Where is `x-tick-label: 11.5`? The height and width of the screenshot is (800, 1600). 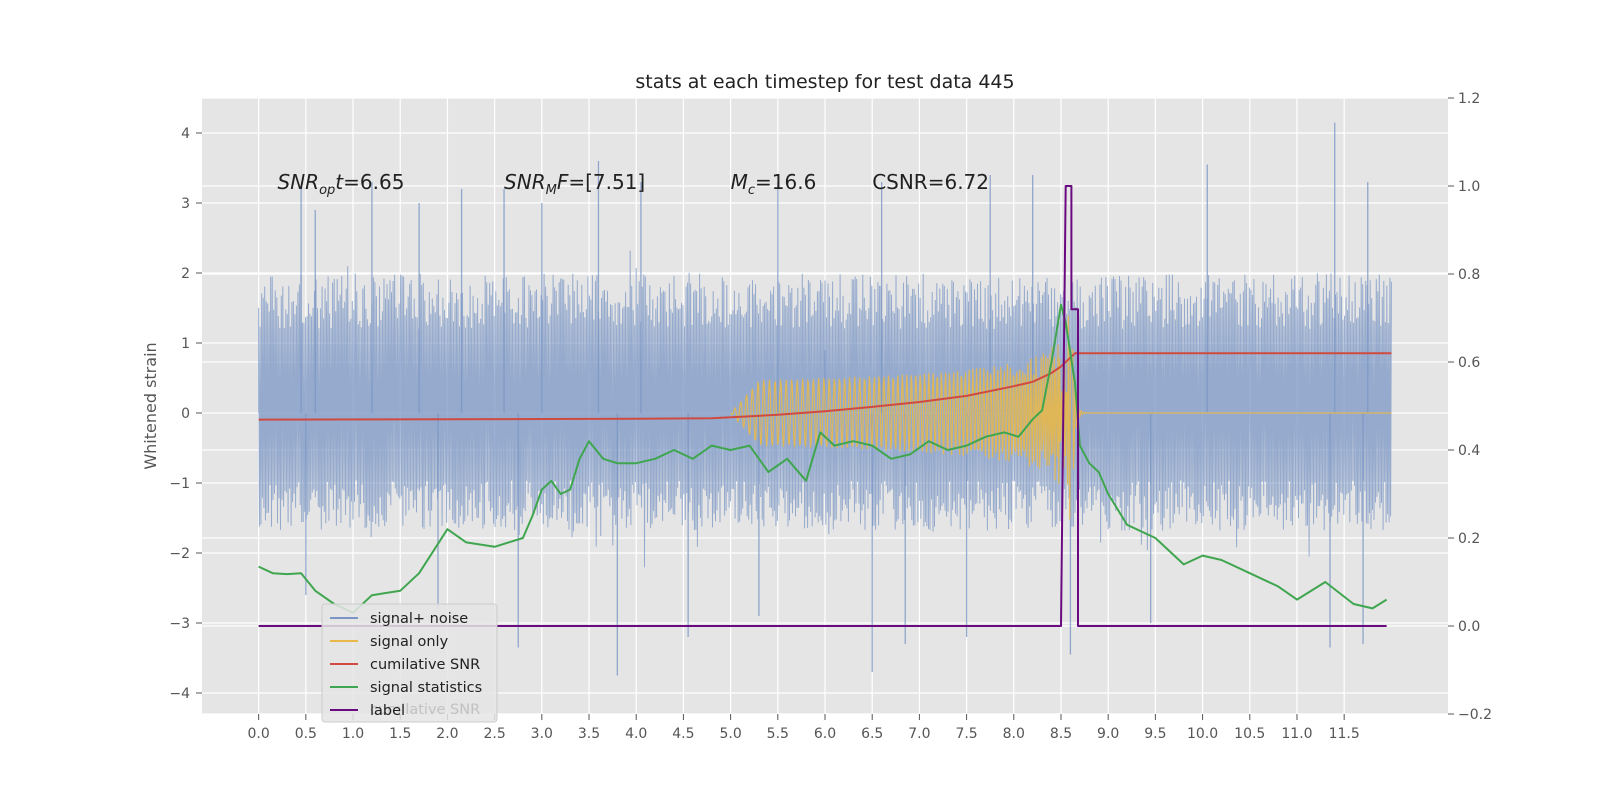 x-tick-label: 11.5 is located at coordinates (1344, 734).